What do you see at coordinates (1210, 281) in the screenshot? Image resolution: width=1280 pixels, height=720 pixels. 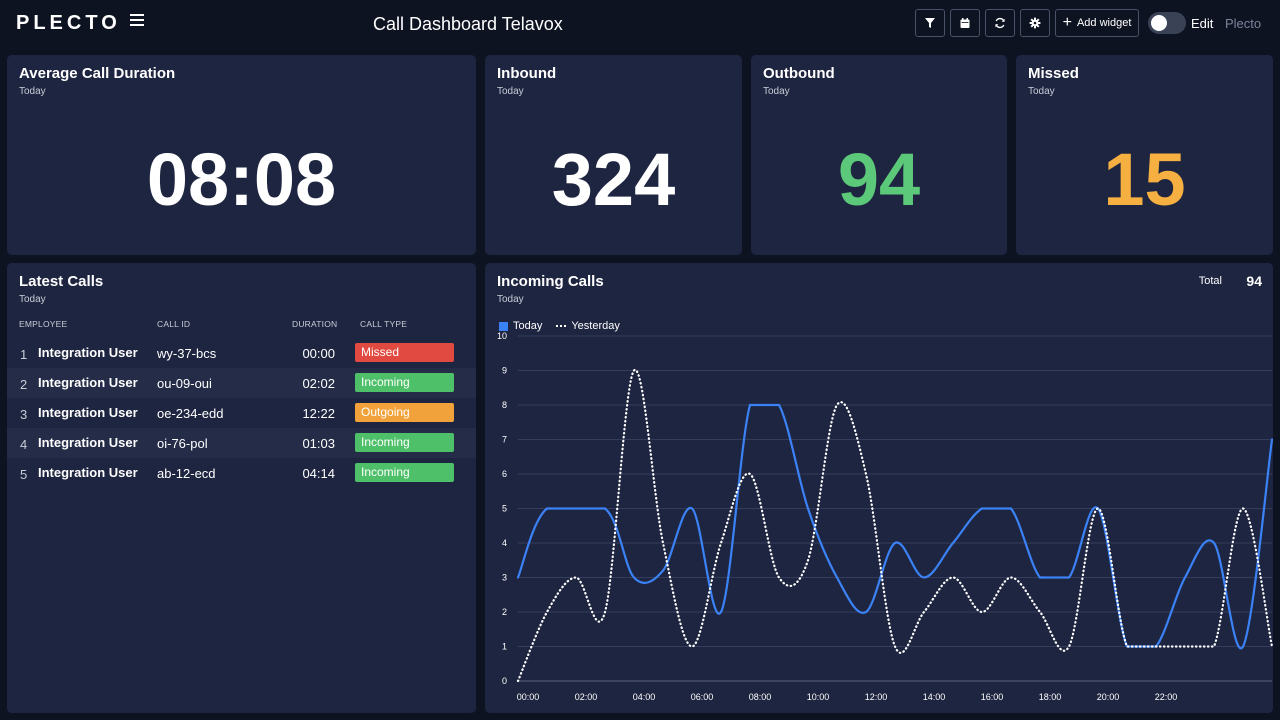 I see `total-label: Total` at bounding box center [1210, 281].